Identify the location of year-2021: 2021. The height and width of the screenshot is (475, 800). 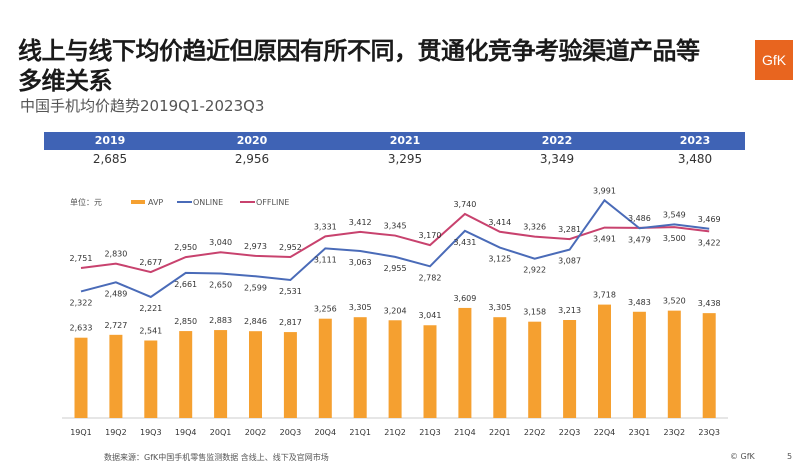
(405, 140).